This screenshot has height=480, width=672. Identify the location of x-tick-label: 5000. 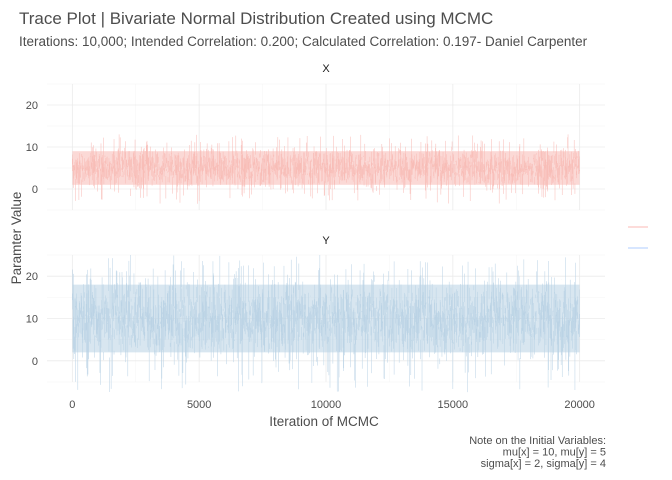
(199, 405).